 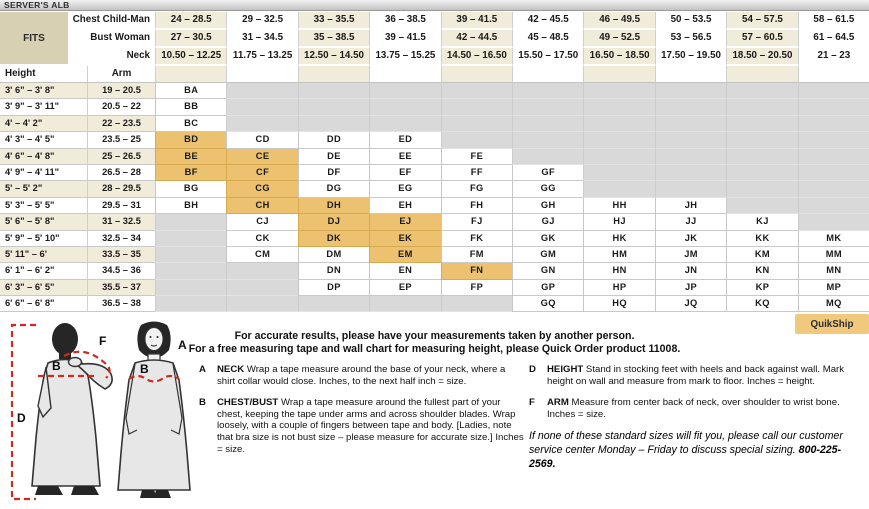 What do you see at coordinates (476, 271) in the screenshot?
I see `size-code-cell: FN` at bounding box center [476, 271].